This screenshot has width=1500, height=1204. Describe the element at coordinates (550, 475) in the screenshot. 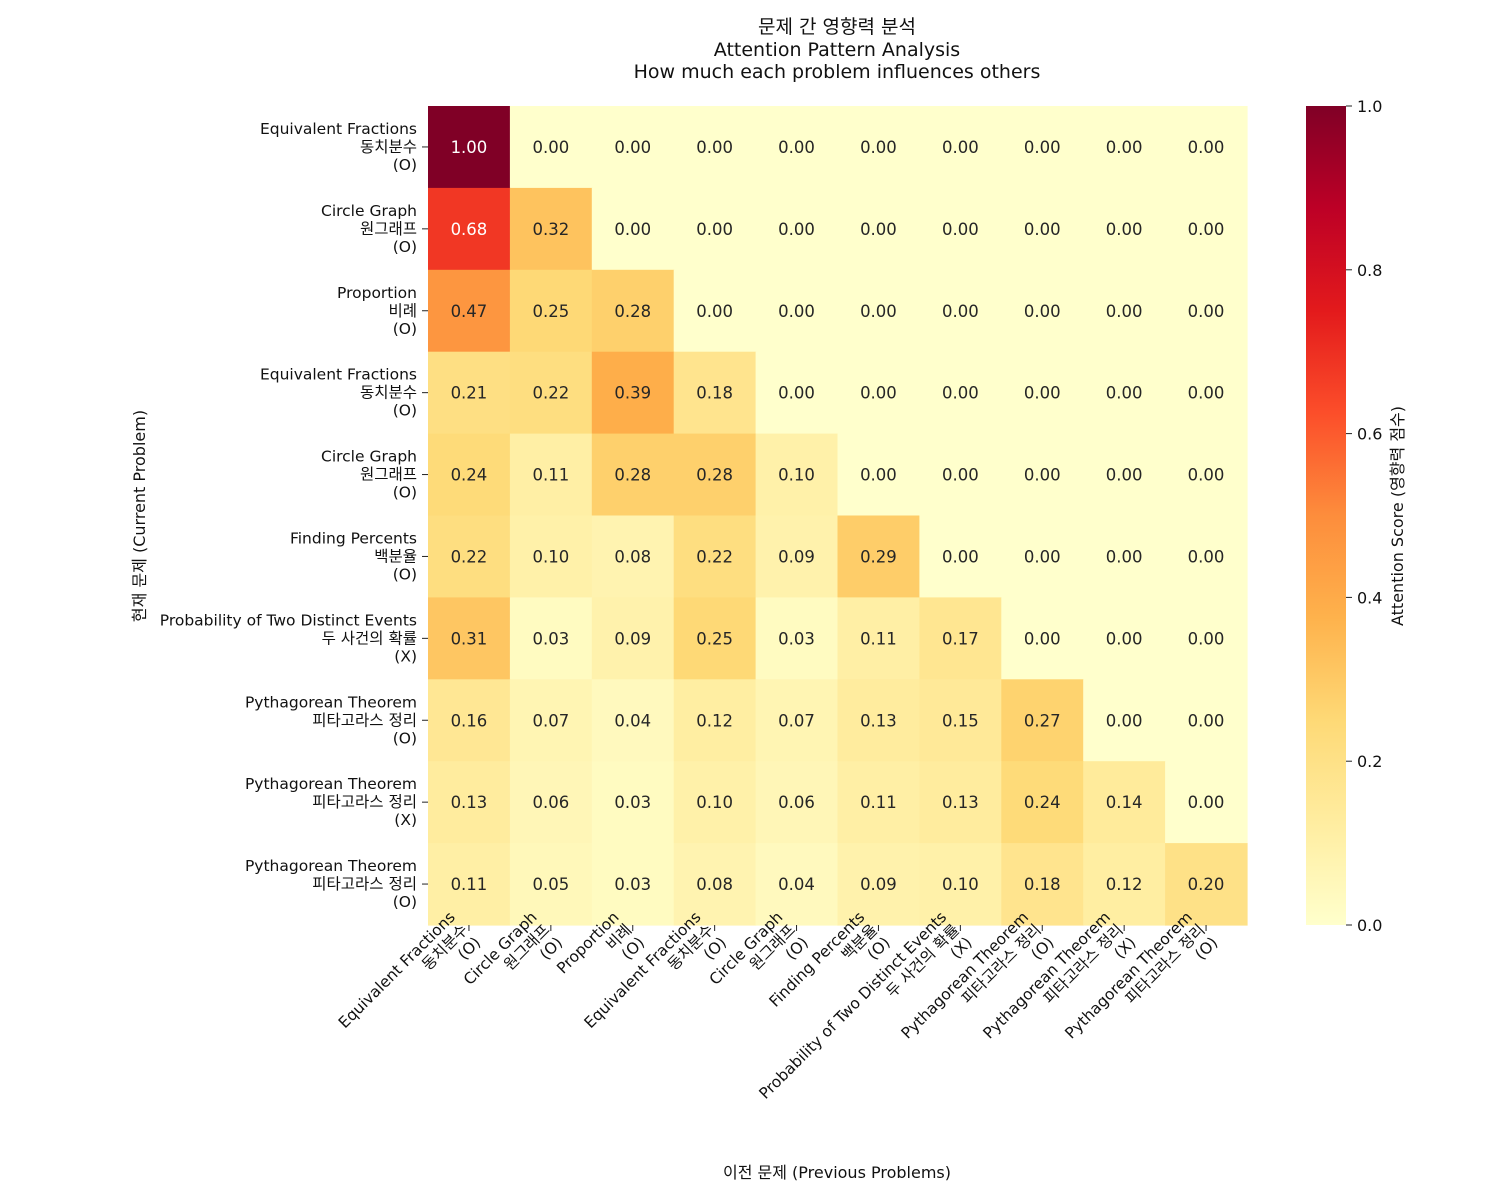

I see `cell-value-label: 0.11` at that location.